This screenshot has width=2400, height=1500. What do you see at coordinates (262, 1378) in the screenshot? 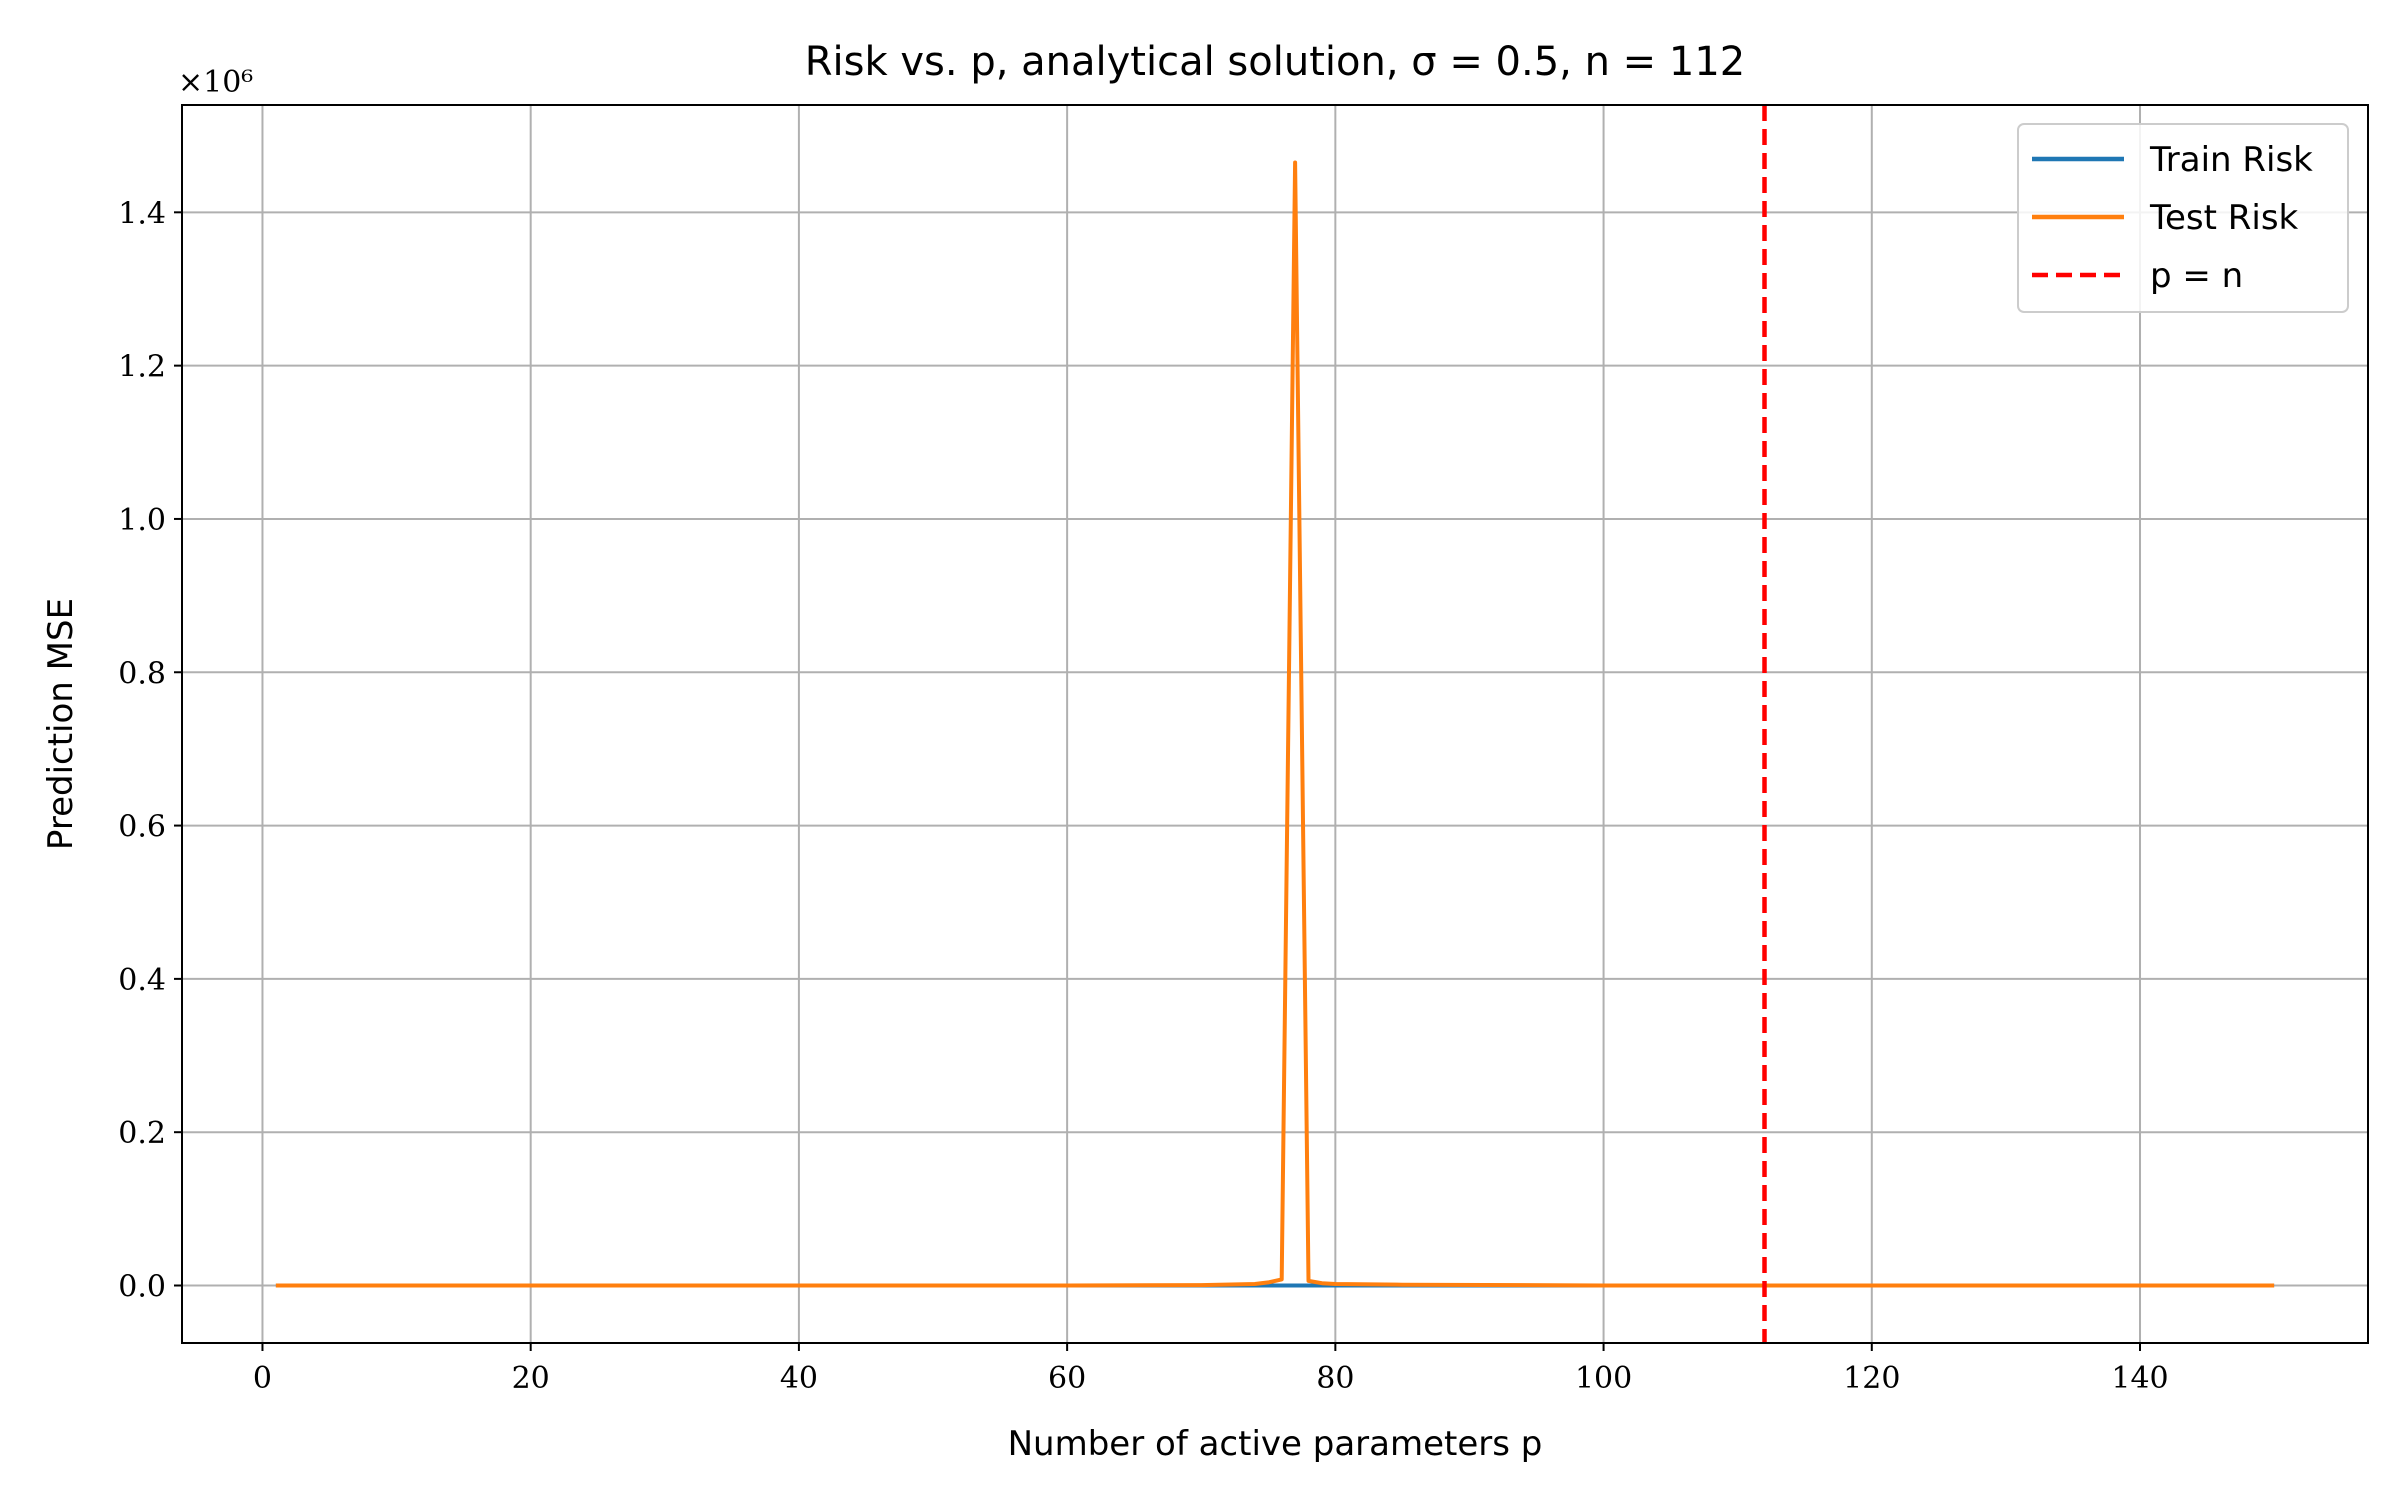
I see `x-tick-label: 0` at bounding box center [262, 1378].